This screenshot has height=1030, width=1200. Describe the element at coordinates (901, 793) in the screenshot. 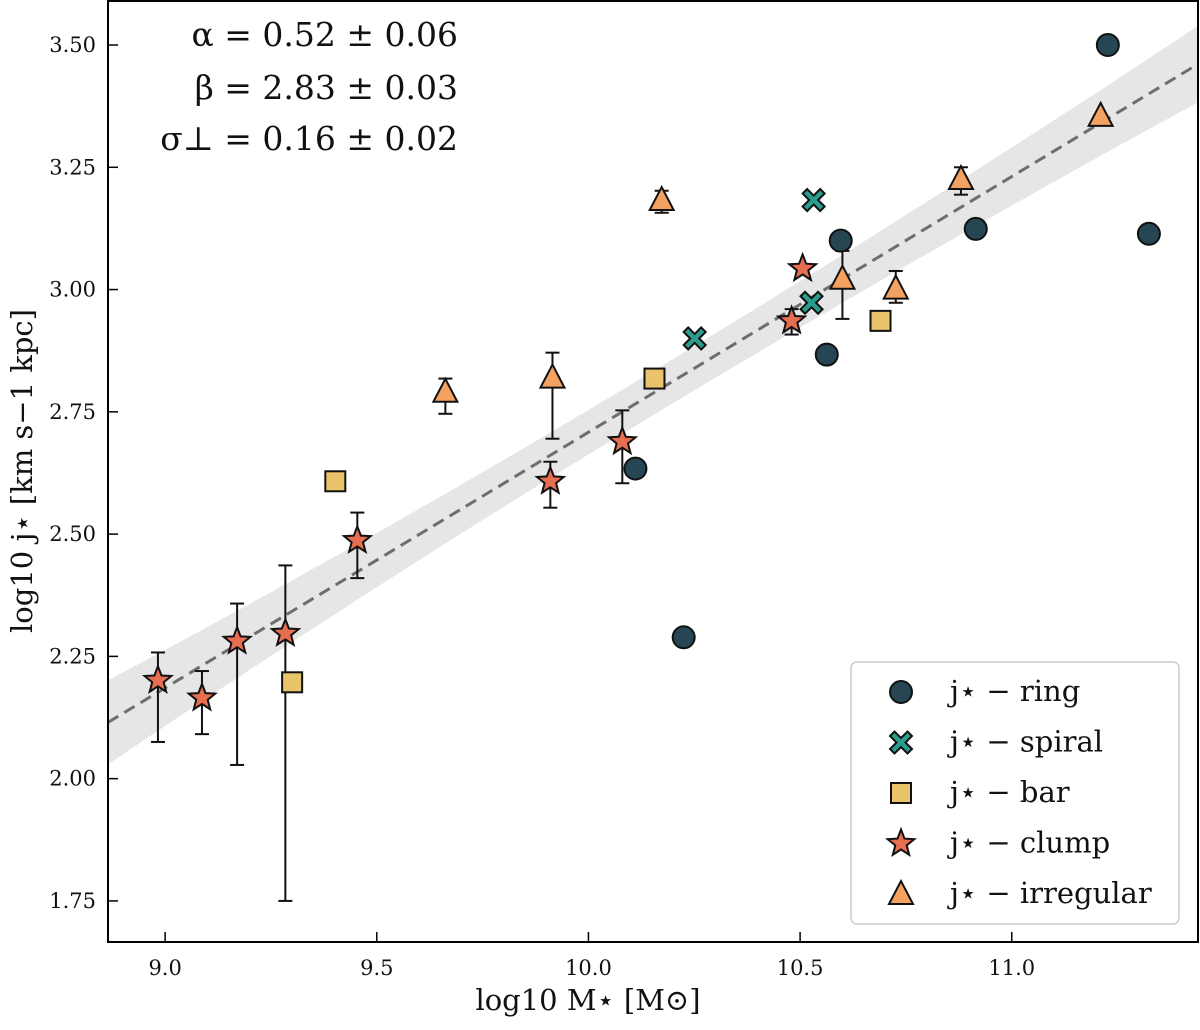

I see `legend-marker-square` at that location.